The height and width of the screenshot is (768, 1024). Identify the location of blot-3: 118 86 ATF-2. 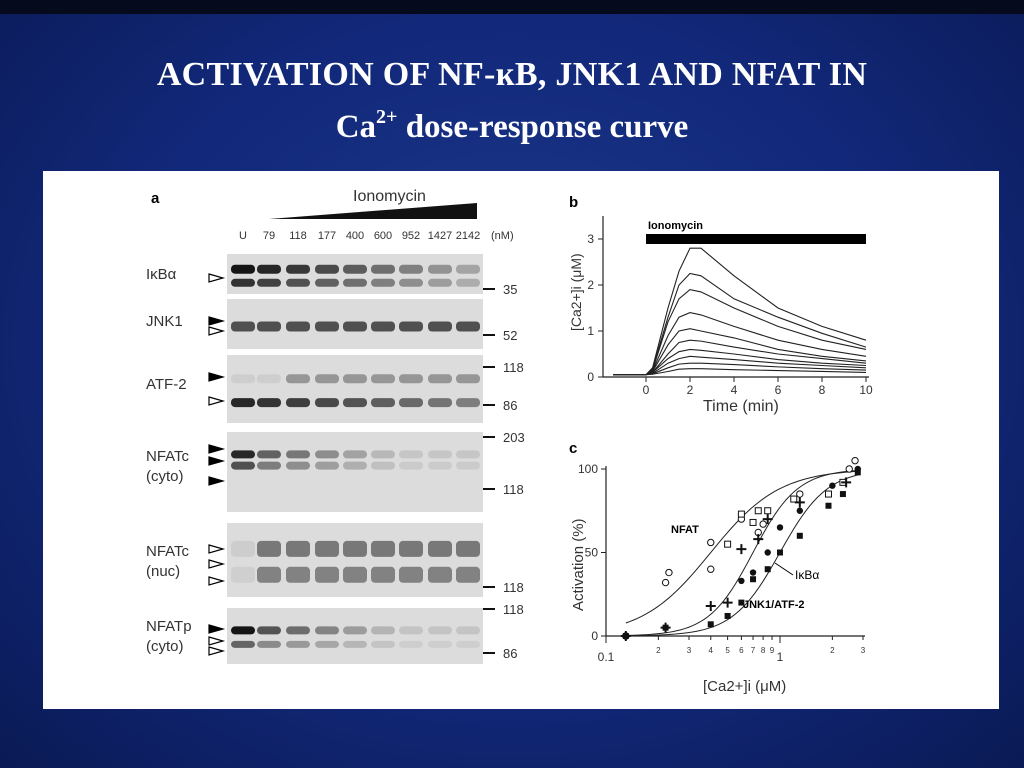
(335, 389).